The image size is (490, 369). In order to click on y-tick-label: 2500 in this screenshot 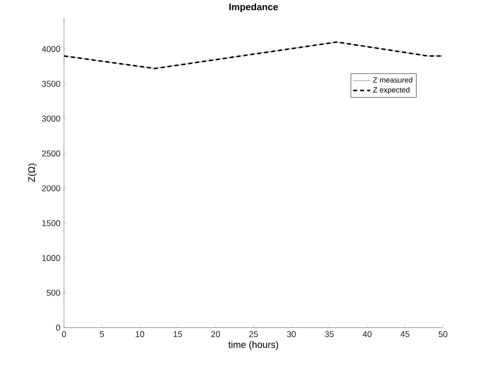, I will do `click(51, 153)`.